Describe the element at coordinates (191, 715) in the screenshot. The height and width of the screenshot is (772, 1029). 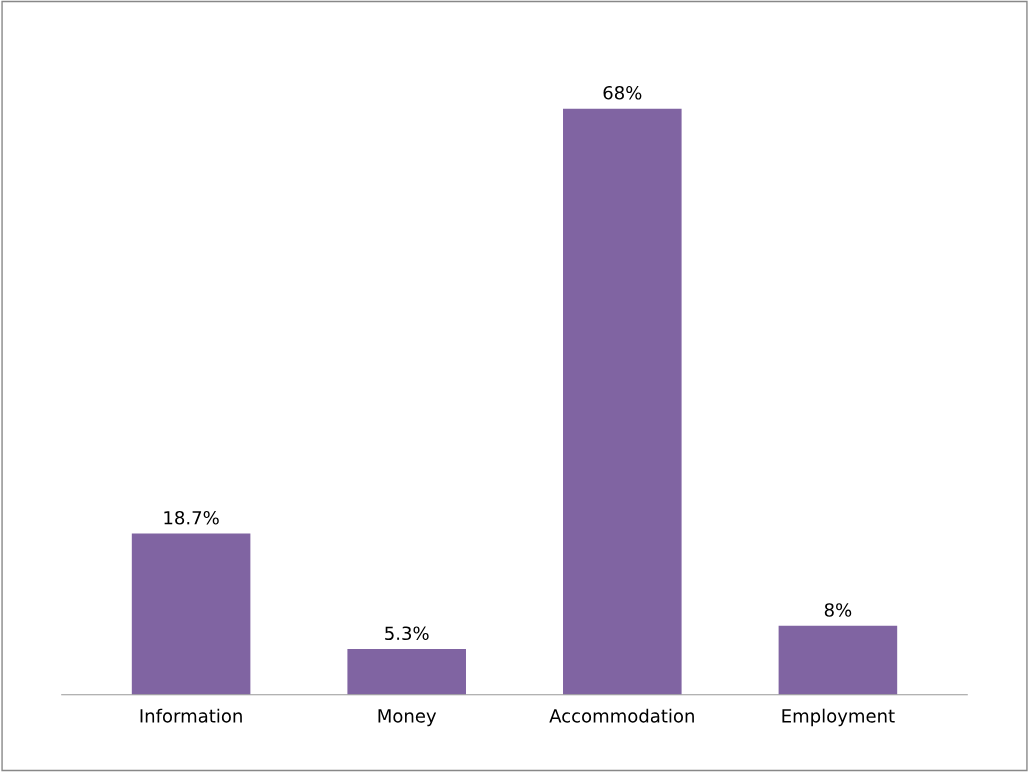
I see `x-tick-label: Information` at that location.